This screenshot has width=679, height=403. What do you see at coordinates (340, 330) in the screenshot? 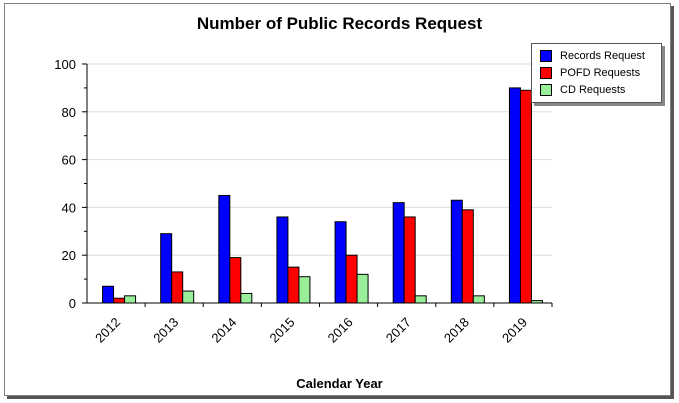
I see `x-tick-label: 2016` at bounding box center [340, 330].